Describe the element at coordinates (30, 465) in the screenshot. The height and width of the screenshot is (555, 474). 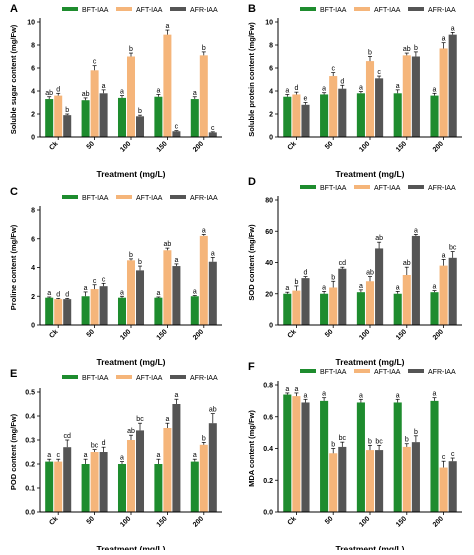
I see `y-tick-label: 0.2` at that location.